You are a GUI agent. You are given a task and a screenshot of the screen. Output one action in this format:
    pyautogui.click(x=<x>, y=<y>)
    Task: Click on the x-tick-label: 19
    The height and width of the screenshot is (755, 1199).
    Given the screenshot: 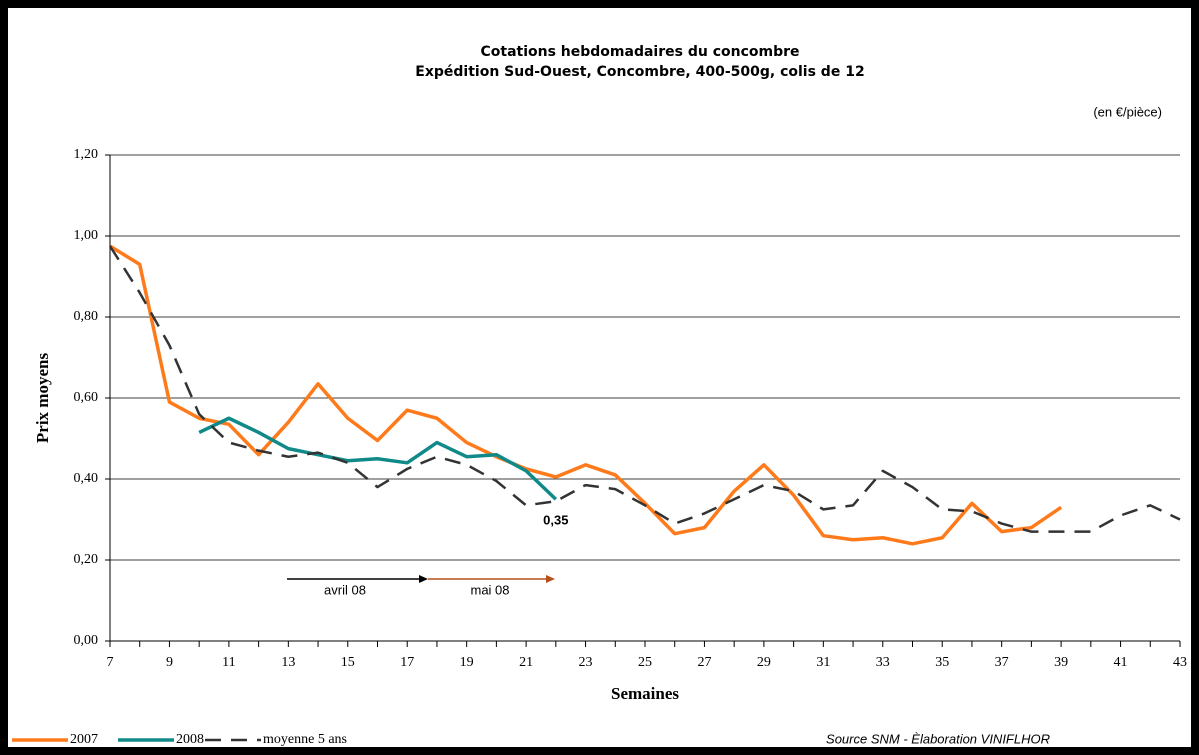 What is the action you would take?
    pyautogui.click(x=467, y=662)
    